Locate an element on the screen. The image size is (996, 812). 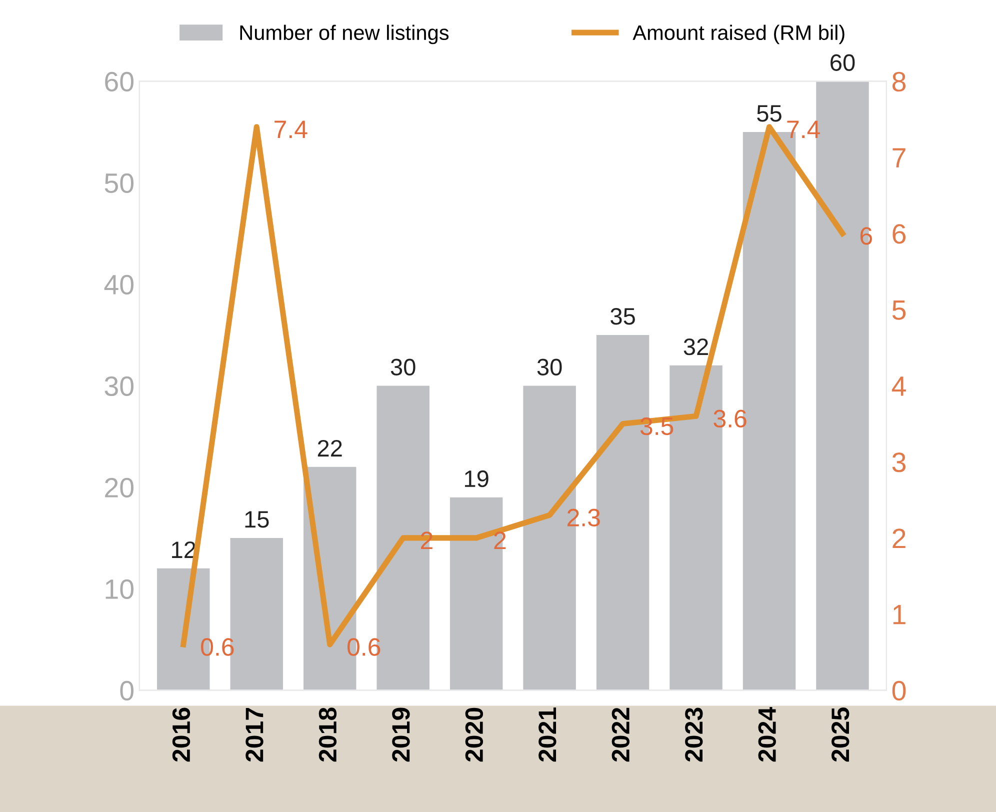
x-tick-label: 2017 is located at coordinates (255, 735).